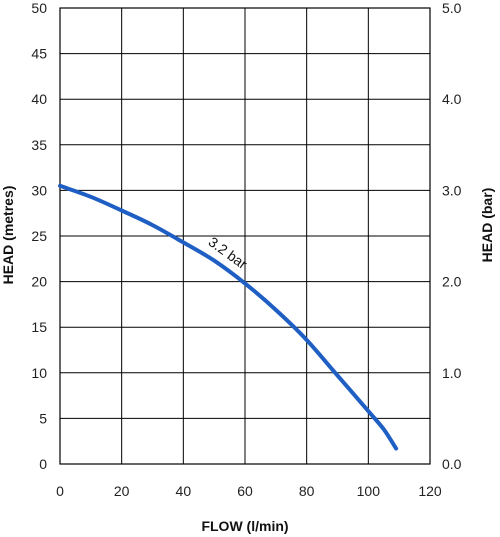 The width and height of the screenshot is (500, 537). Describe the element at coordinates (60, 491) in the screenshot. I see `x-tick-label: 0` at that location.